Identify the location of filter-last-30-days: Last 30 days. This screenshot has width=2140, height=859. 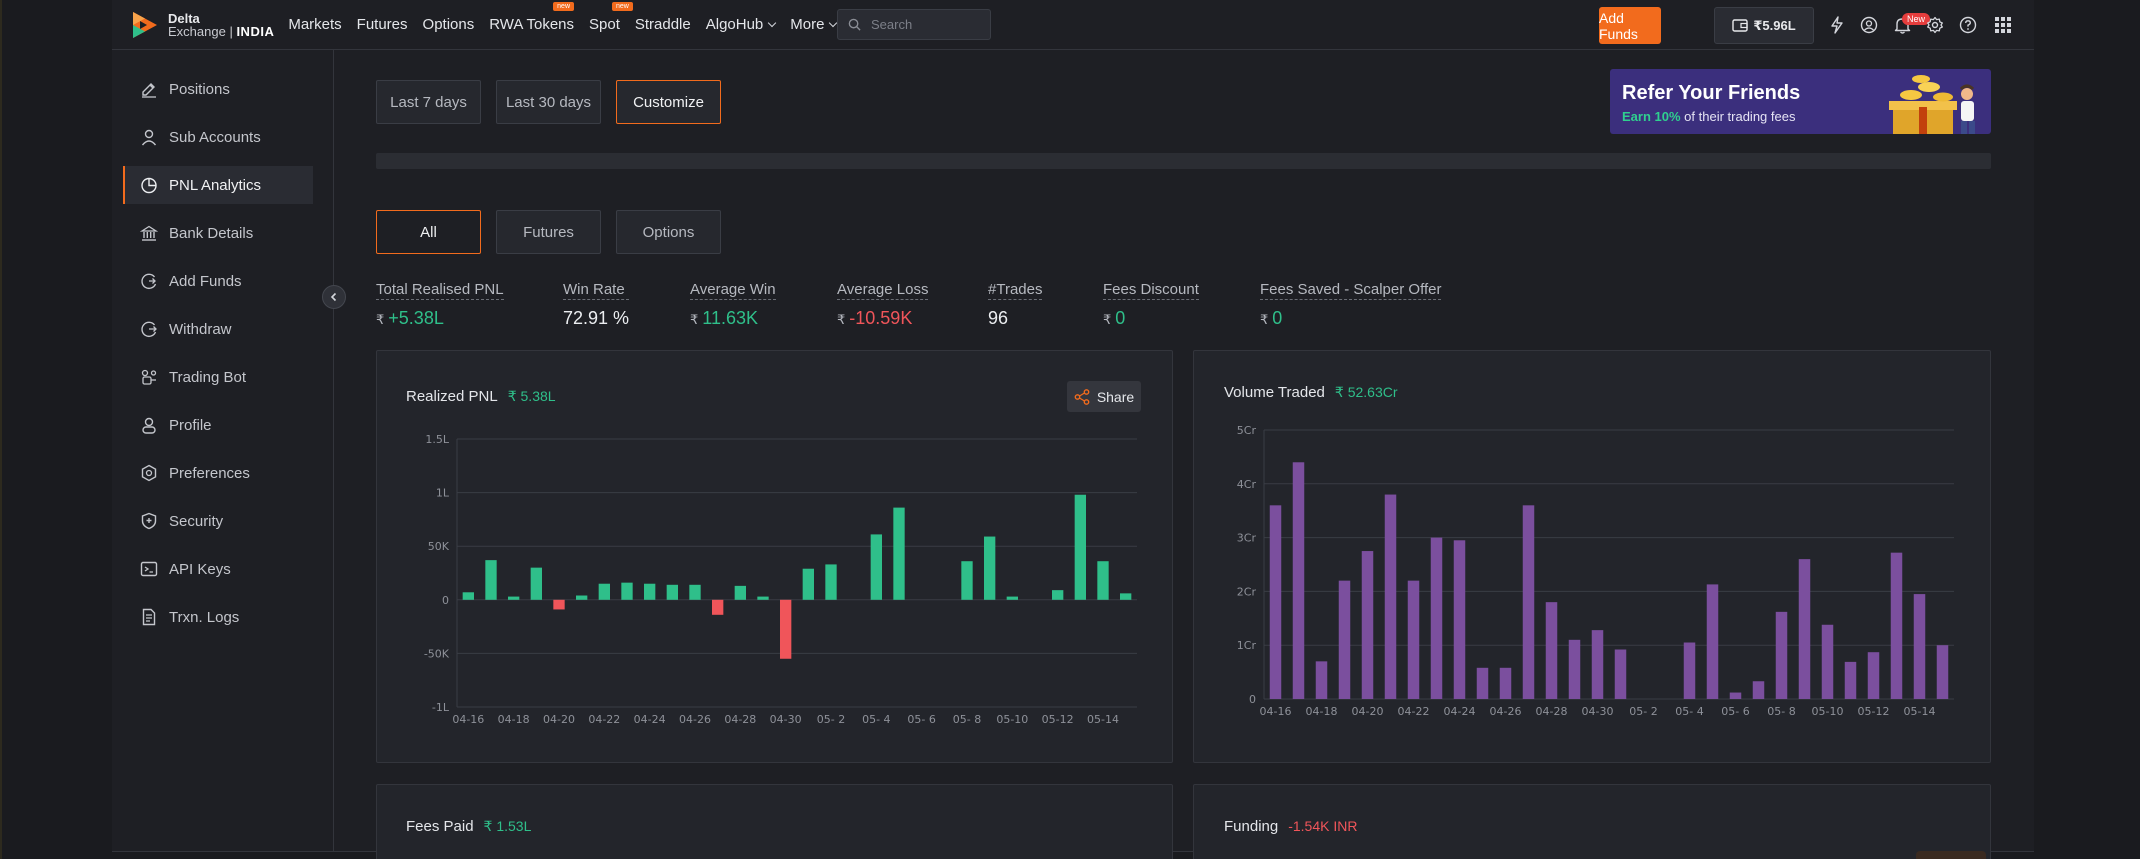
(548, 102).